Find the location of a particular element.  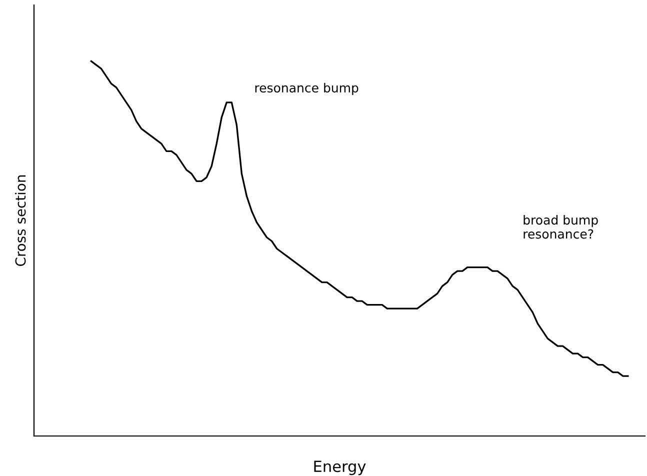

annotation: resonance bump is located at coordinates (306, 88).